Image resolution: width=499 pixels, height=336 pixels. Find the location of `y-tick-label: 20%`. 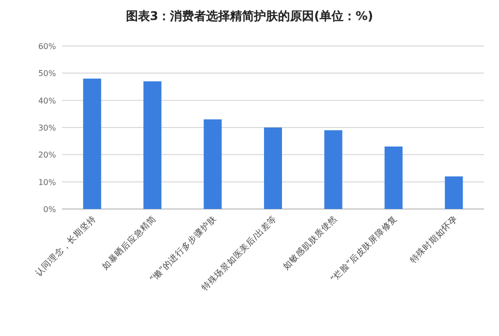

y-tick-label: 20% is located at coordinates (47, 155).